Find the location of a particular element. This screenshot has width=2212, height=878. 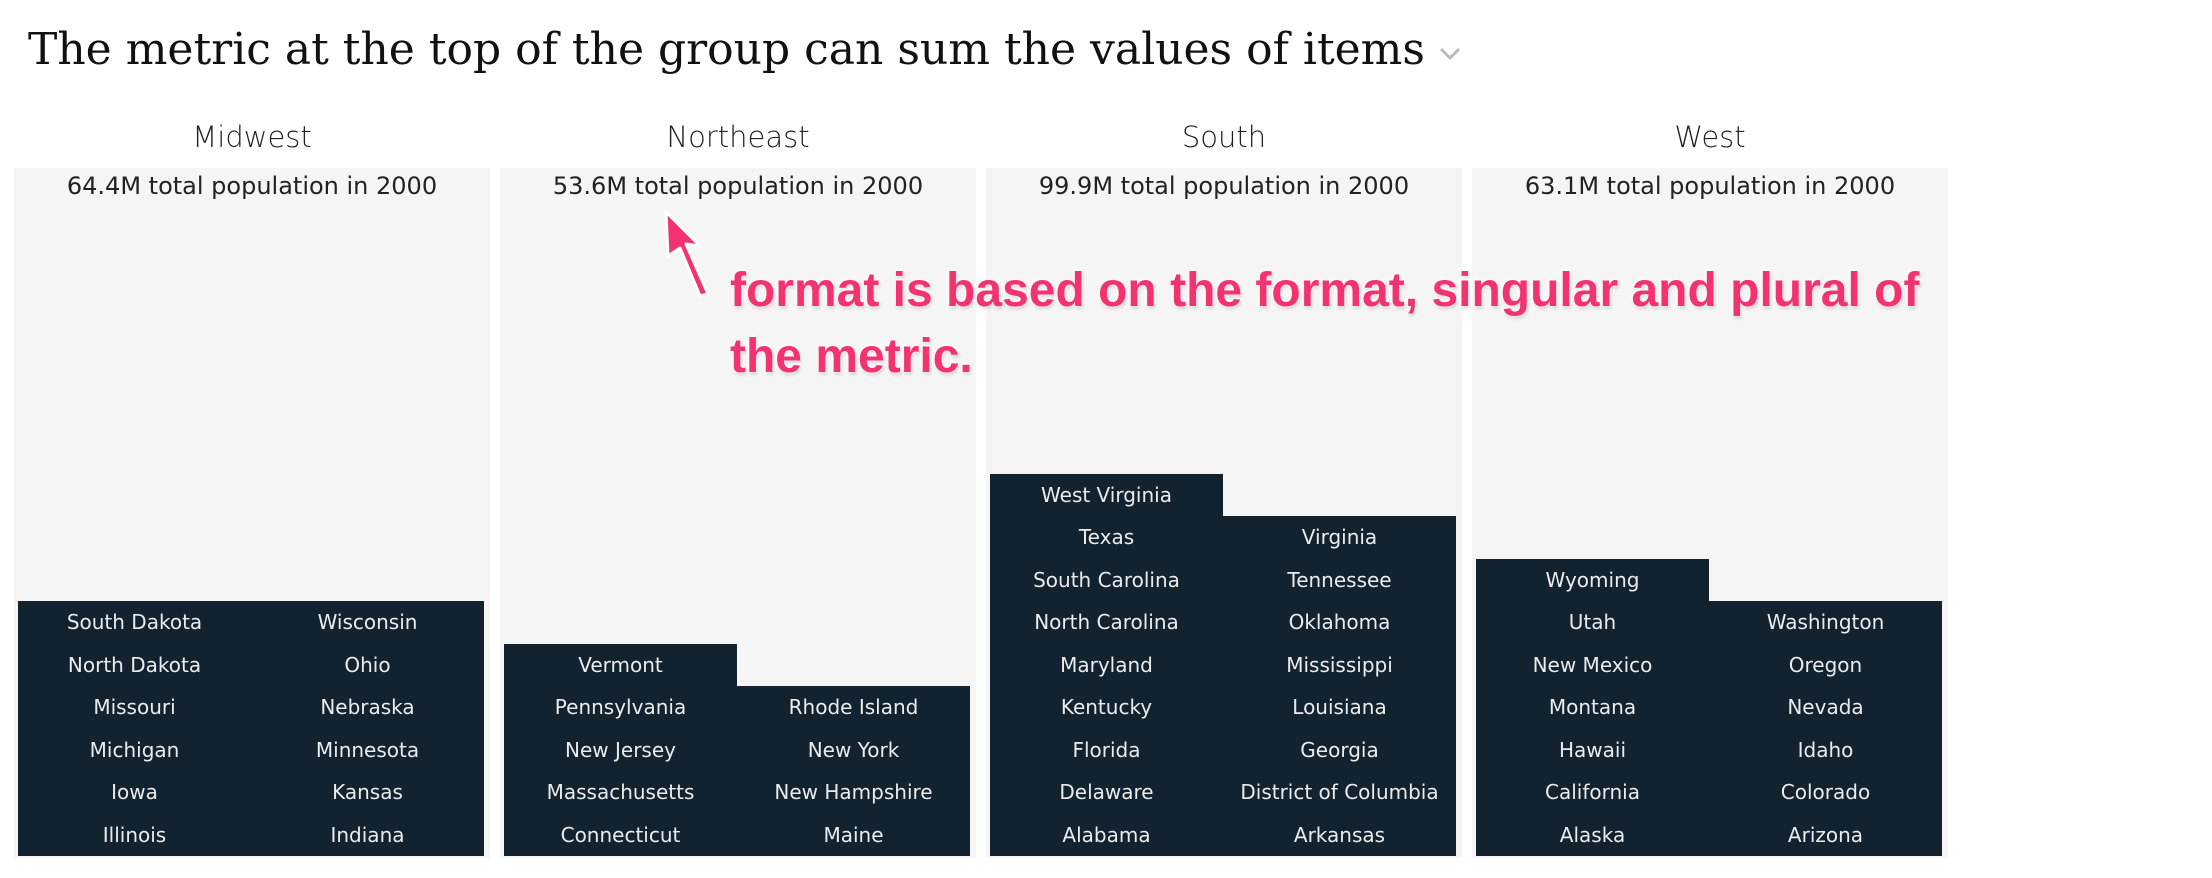

item-label: Ohio is located at coordinates (367, 664).